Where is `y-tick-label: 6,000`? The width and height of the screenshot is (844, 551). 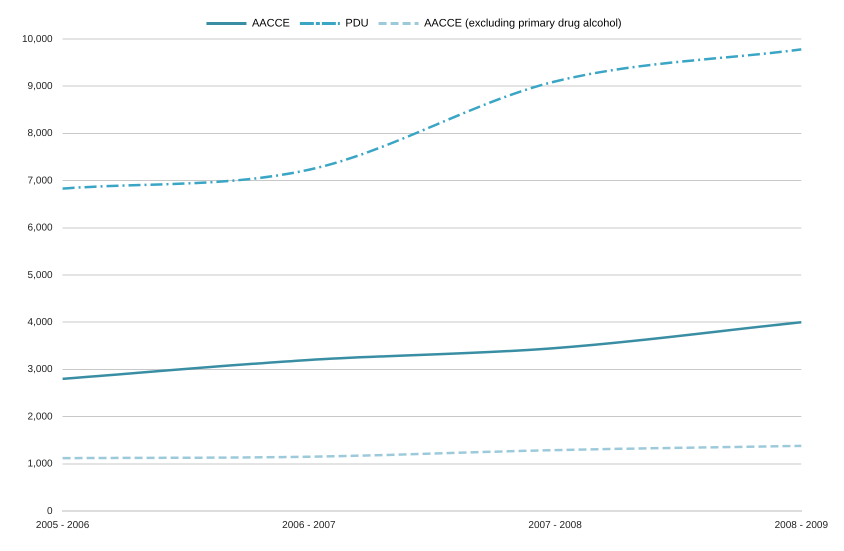
y-tick-label: 6,000 is located at coordinates (41, 228).